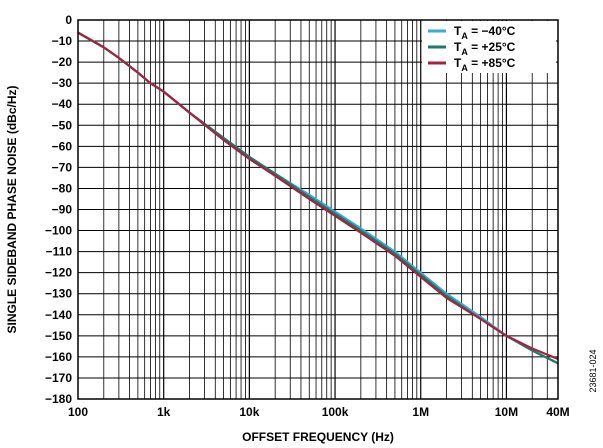  Describe the element at coordinates (557, 412) in the screenshot. I see `x-tick-label: 40M` at that location.